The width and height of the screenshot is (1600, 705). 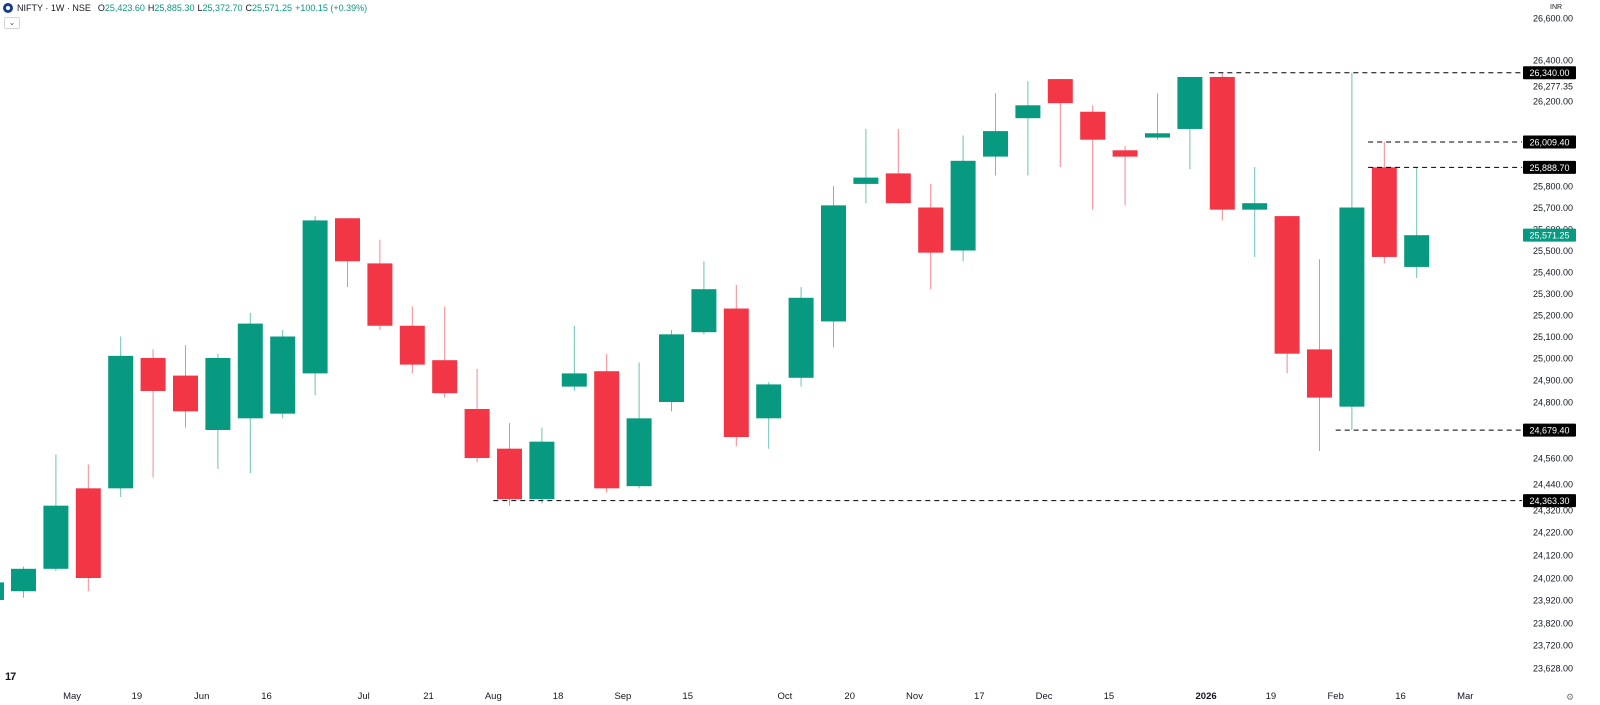 What do you see at coordinates (1553, 187) in the screenshot?
I see `price-axis-label: 25,800.00` at bounding box center [1553, 187].